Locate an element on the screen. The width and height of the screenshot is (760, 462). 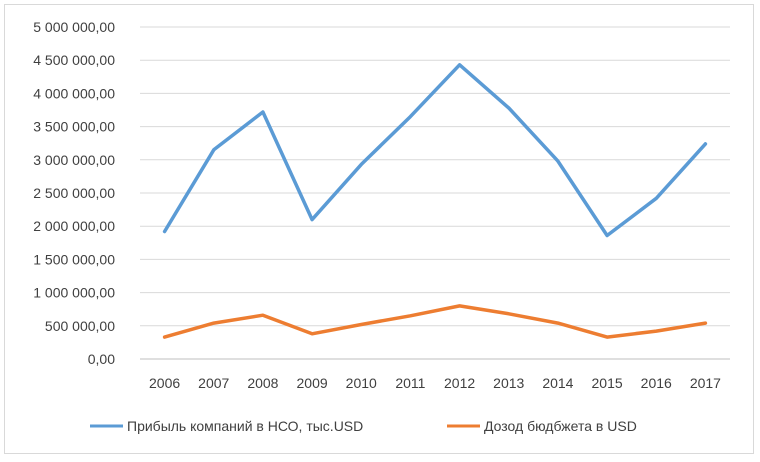
x-tick-label: 2011 is located at coordinates (410, 383).